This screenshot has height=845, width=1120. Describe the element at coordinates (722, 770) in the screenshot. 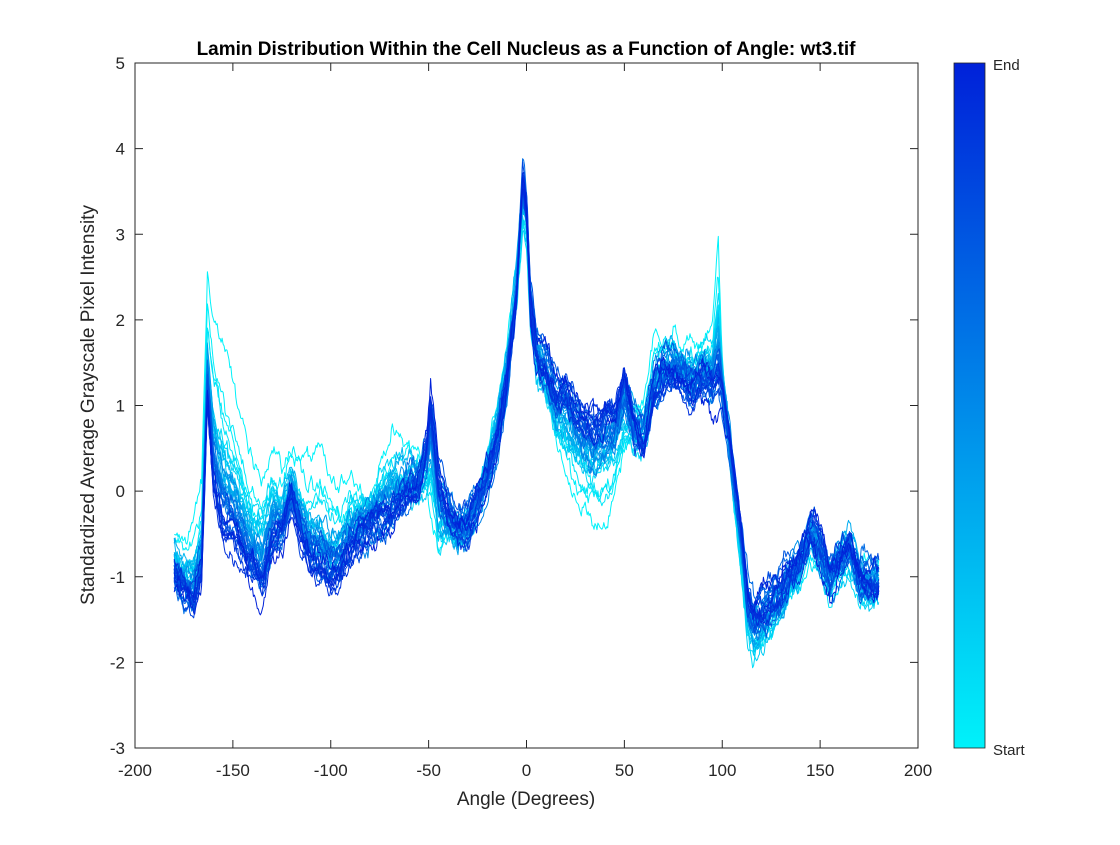

I see `x-tick-label: 100` at that location.